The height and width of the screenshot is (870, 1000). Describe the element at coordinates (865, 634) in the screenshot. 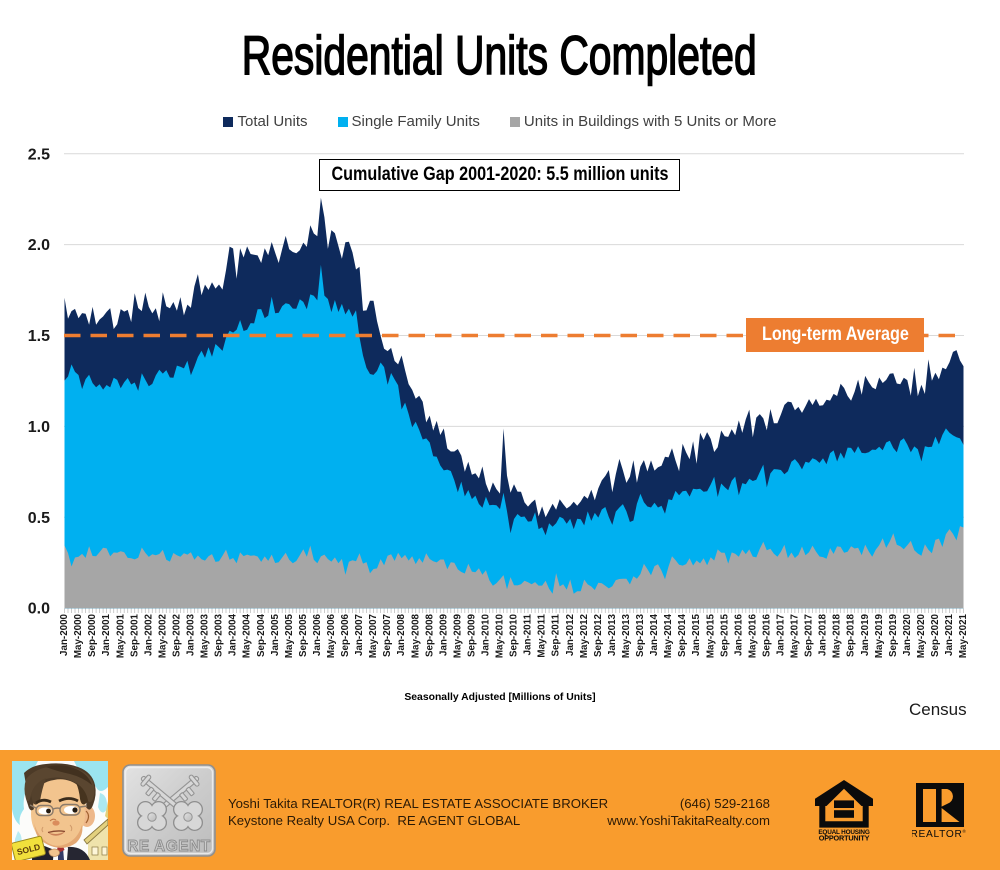

I see `svg-text: Jan-2019` at that location.